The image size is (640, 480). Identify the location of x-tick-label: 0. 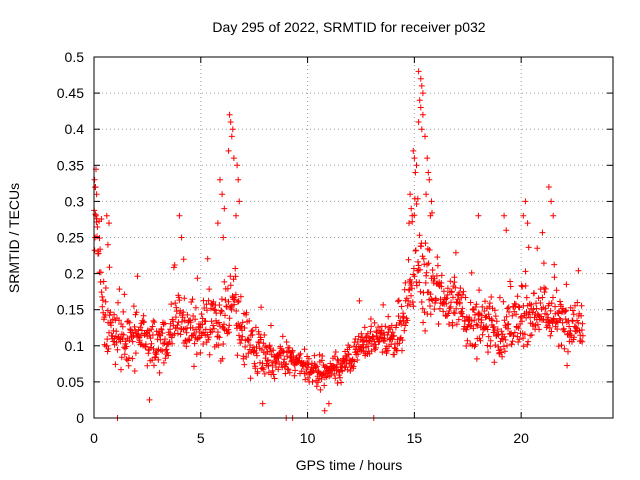
(94, 438).